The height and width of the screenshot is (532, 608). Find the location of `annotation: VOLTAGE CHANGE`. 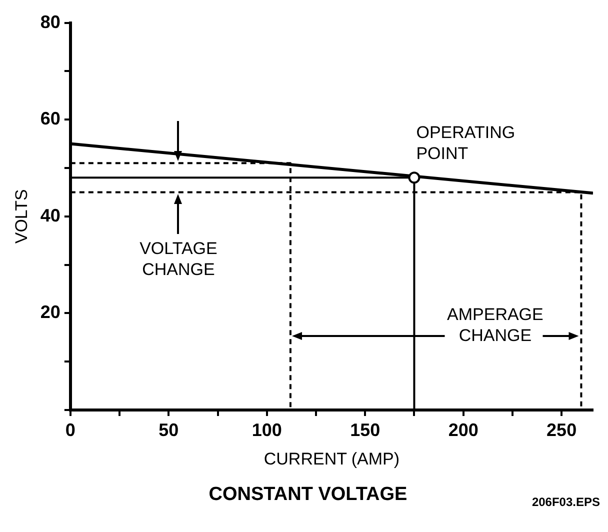

annotation: VOLTAGE CHANGE is located at coordinates (178, 259).